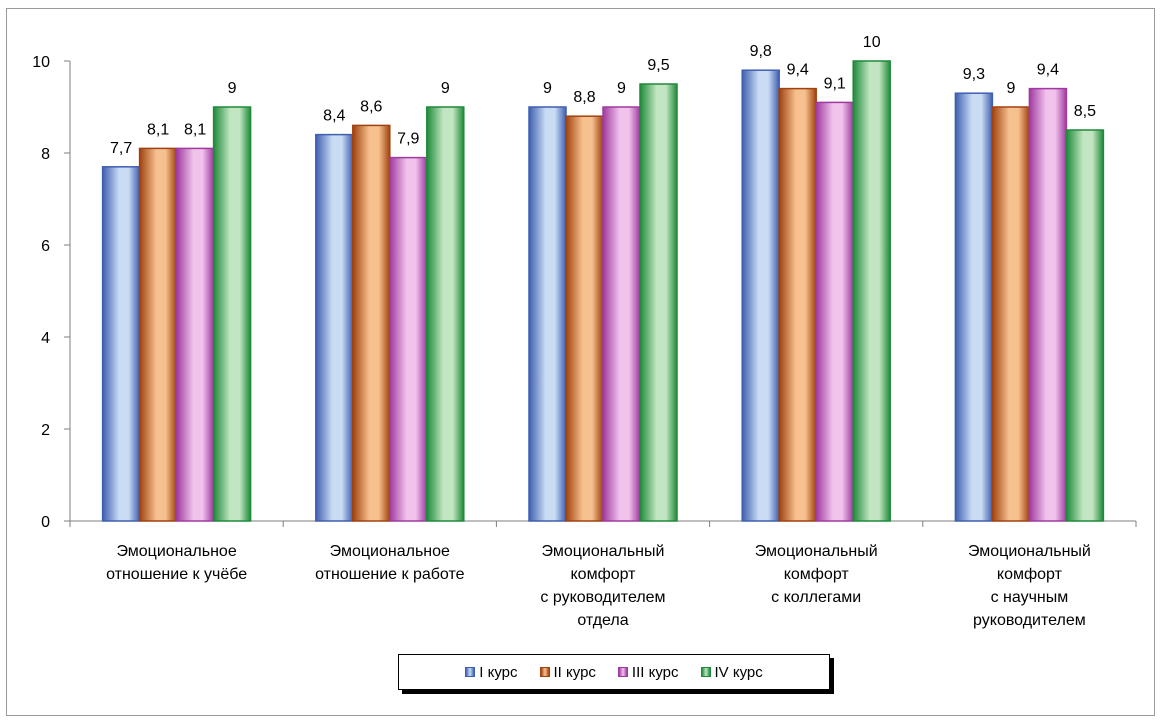  What do you see at coordinates (872, 42) in the screenshot?
I see `data-label: 10` at bounding box center [872, 42].